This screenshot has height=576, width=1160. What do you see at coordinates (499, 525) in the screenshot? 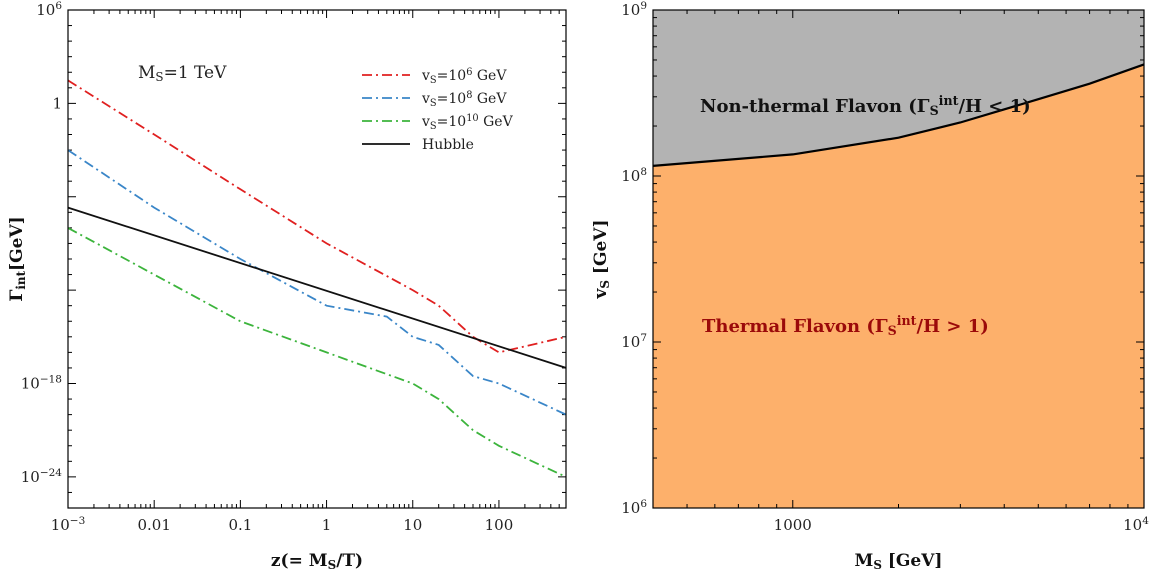
I see `x-tick-label: 100` at bounding box center [499, 525].